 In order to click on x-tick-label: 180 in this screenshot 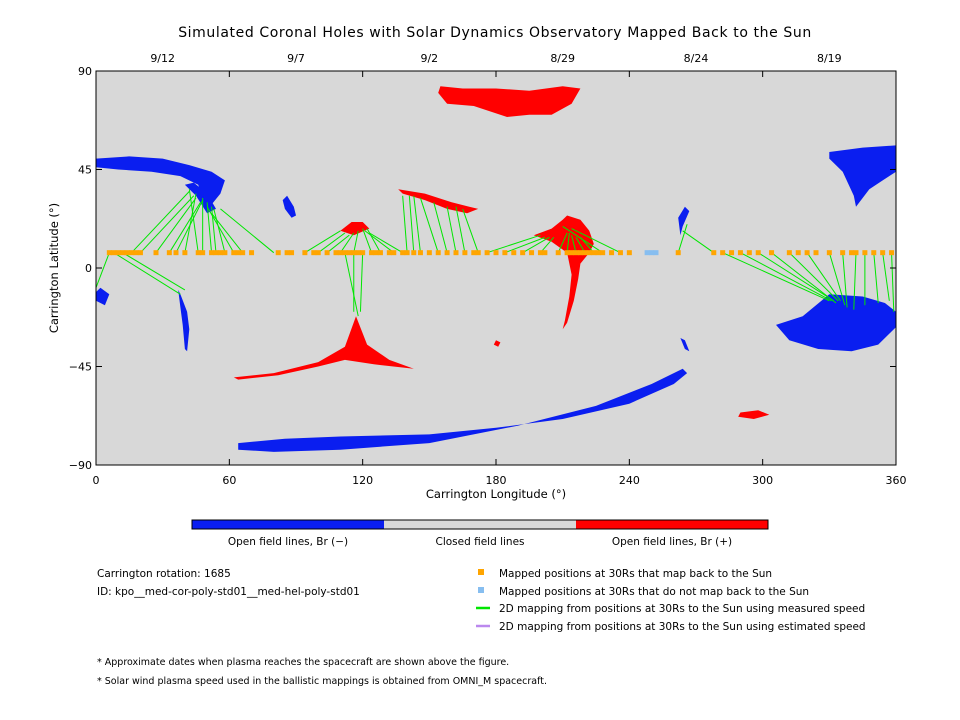, I will do `click(496, 480)`.